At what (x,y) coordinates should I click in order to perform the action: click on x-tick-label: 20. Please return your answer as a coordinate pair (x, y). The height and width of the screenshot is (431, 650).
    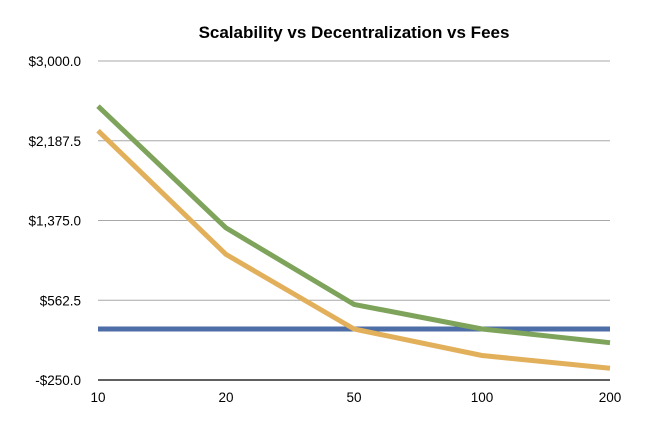
    Looking at the image, I should click on (225, 397).